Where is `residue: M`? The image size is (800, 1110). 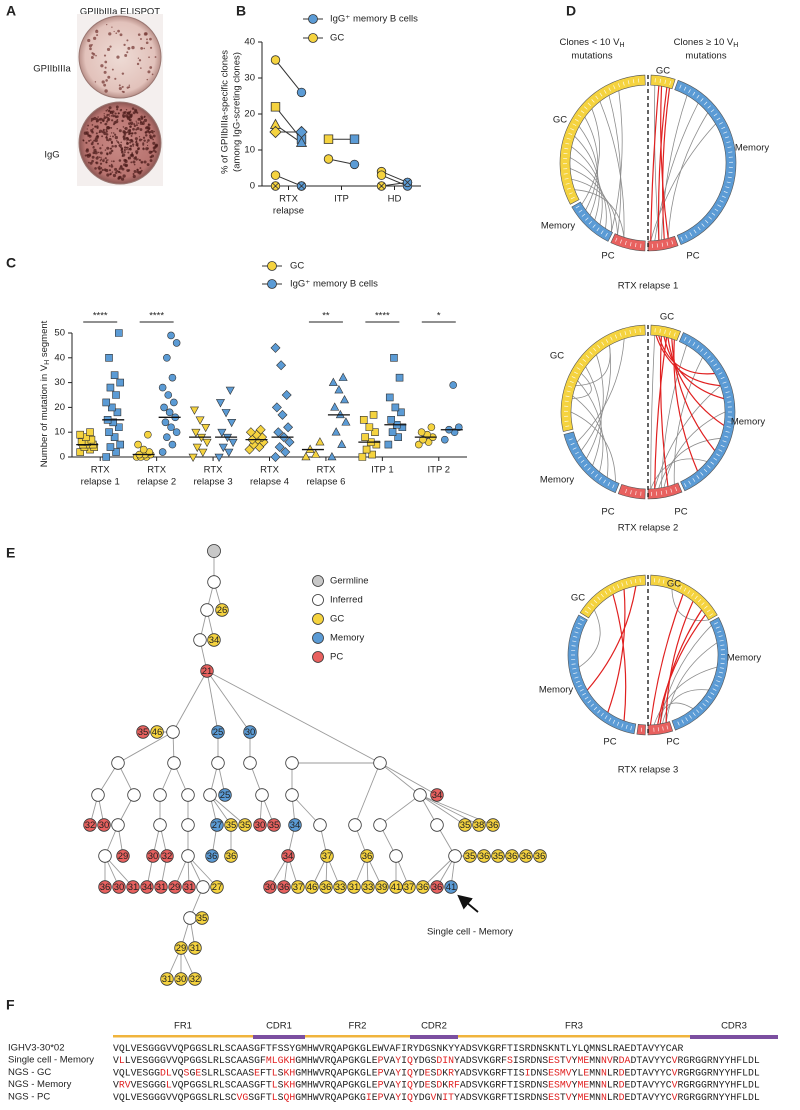
residue: M is located at coordinates (592, 1072).